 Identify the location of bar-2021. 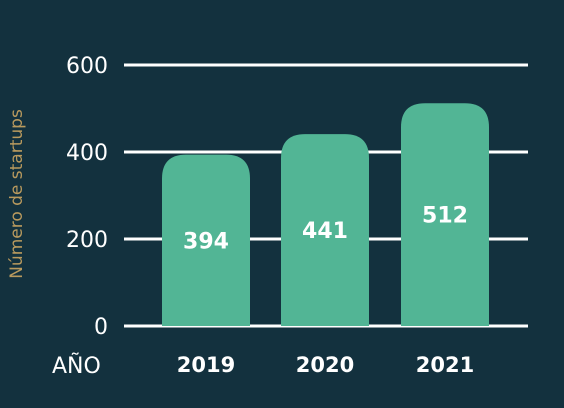
(445, 214).